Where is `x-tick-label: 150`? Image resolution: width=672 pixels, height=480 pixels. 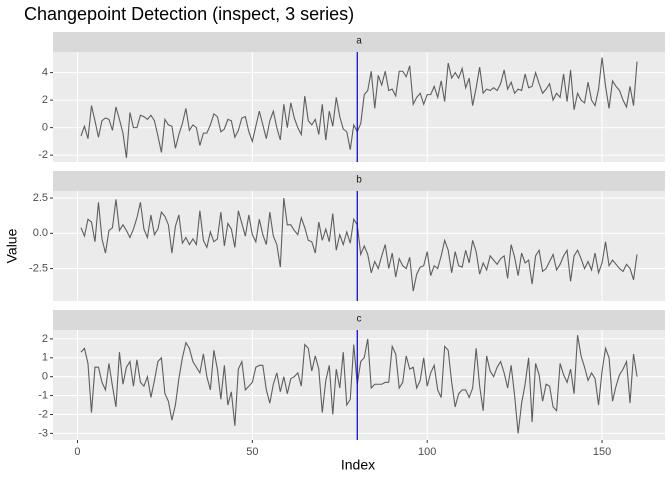
x-tick-label: 150 is located at coordinates (602, 452).